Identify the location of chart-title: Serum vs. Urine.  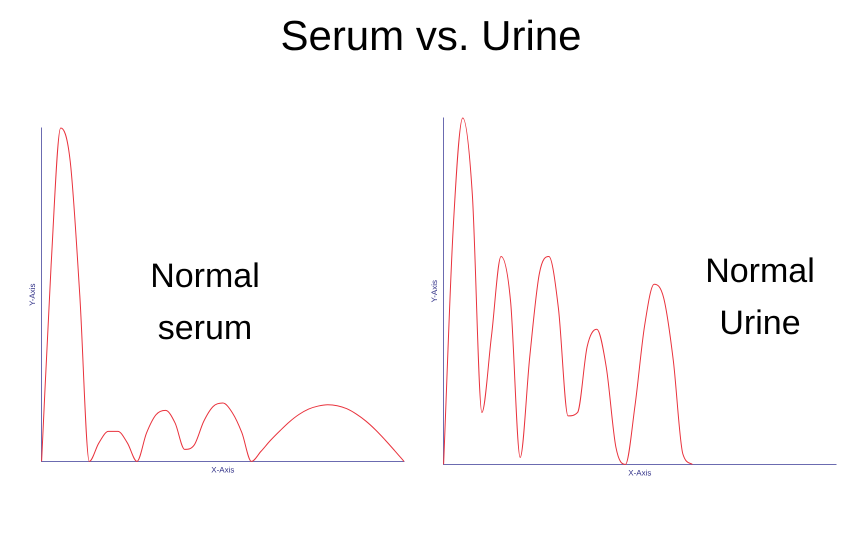
(431, 36).